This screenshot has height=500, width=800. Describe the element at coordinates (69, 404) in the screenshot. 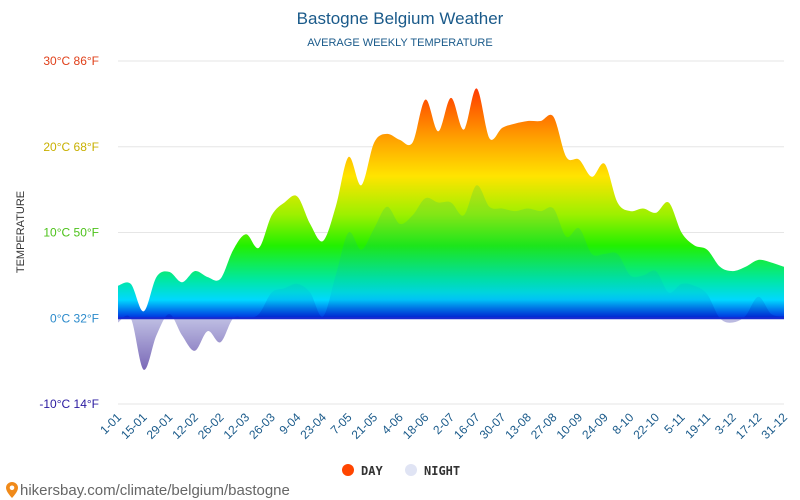

I see `y-tick-label: -10°C 14°F` at that location.